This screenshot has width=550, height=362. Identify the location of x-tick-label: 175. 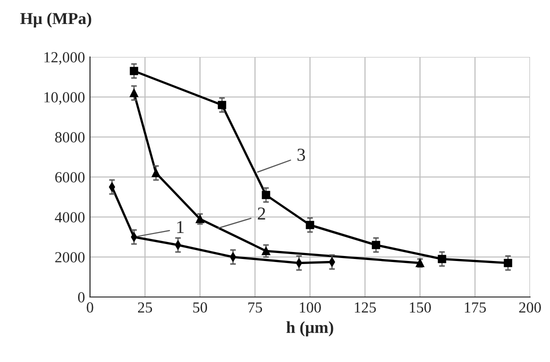
(475, 307).